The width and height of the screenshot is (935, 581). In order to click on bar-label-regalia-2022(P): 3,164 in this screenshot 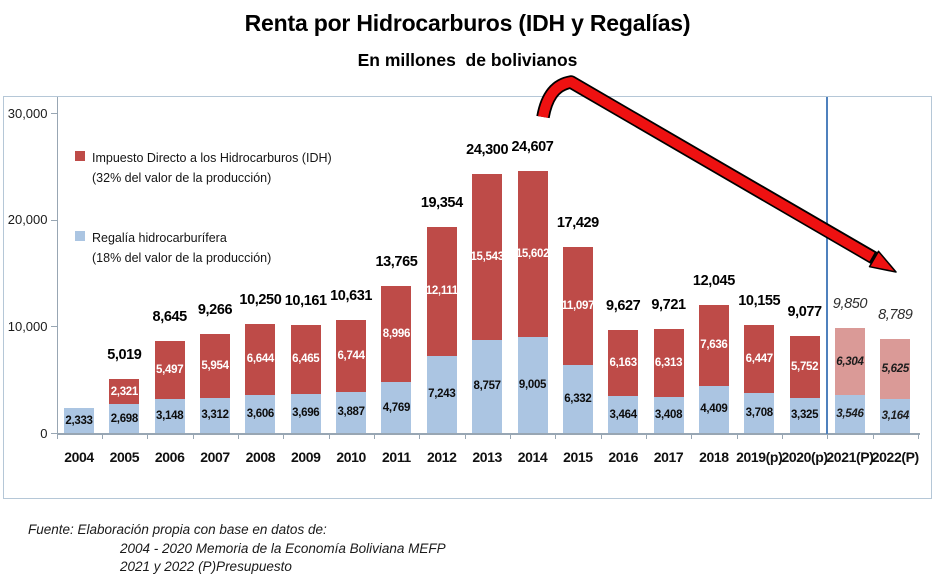, I will do `click(895, 416)`.